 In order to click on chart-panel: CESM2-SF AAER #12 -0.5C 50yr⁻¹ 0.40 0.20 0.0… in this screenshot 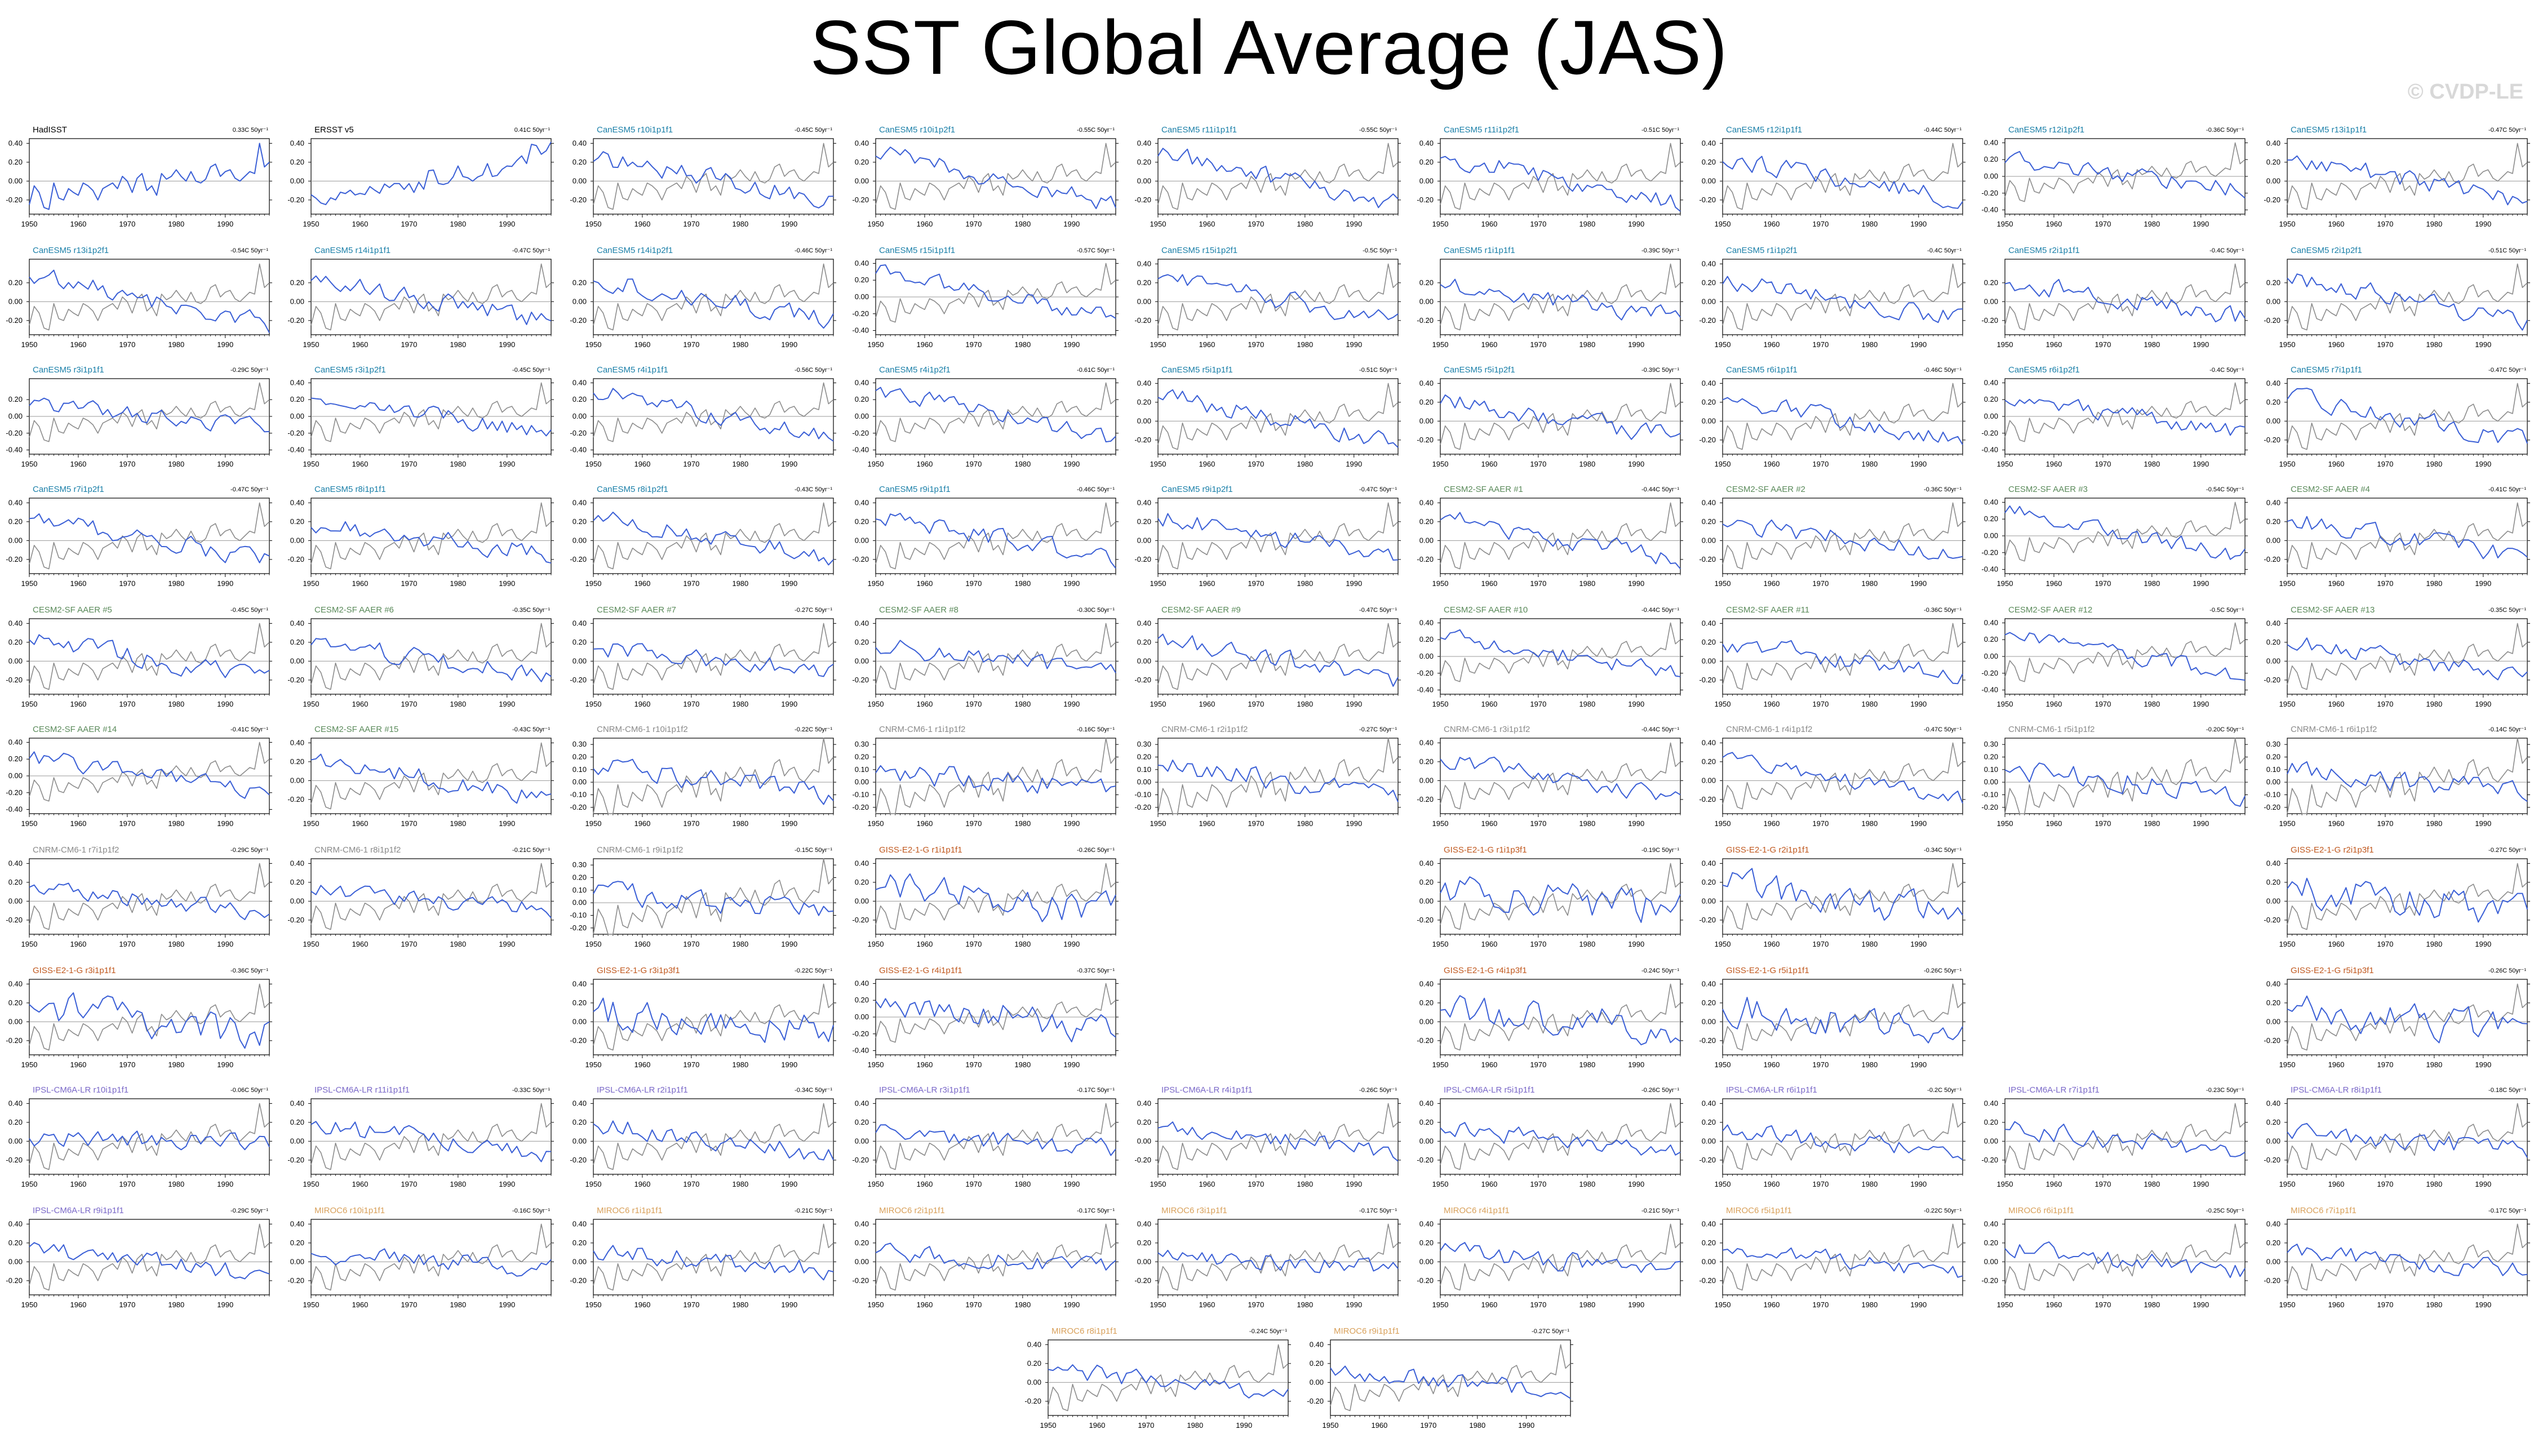, I will do `click(2112, 661)`.